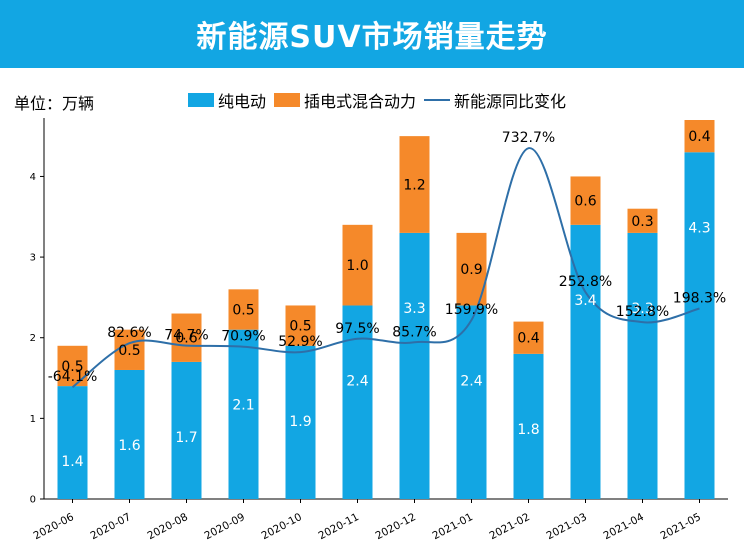 The width and height of the screenshot is (744, 558). What do you see at coordinates (72, 462) in the screenshot?
I see `bar-label-bev-2020-06: 1.4` at bounding box center [72, 462].